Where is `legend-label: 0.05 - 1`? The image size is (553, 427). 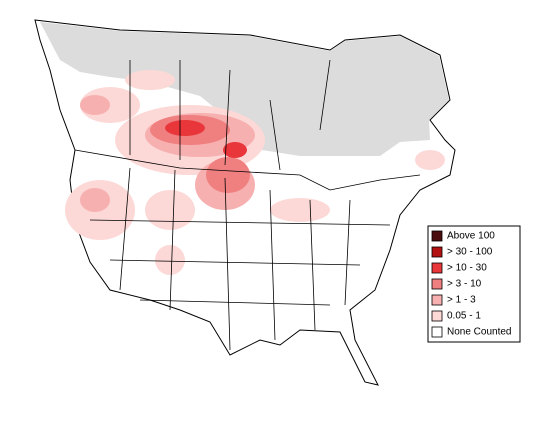 legend-label: 0.05 - 1 is located at coordinates (464, 316).